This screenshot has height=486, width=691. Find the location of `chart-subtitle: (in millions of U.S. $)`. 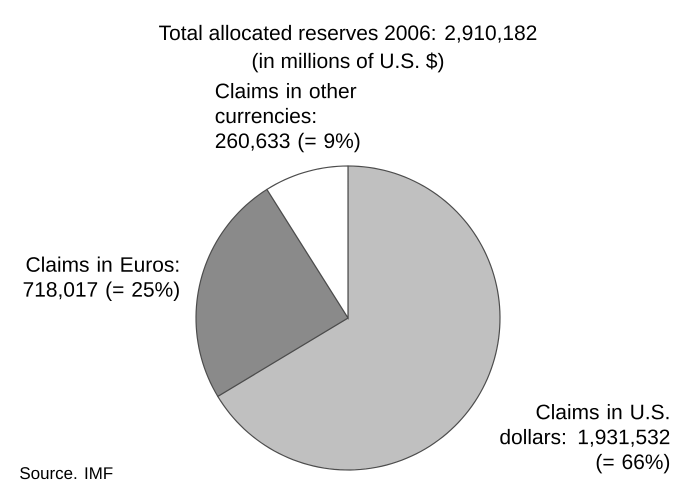

chart-subtitle: (in millions of U.S. $) is located at coordinates (348, 62).